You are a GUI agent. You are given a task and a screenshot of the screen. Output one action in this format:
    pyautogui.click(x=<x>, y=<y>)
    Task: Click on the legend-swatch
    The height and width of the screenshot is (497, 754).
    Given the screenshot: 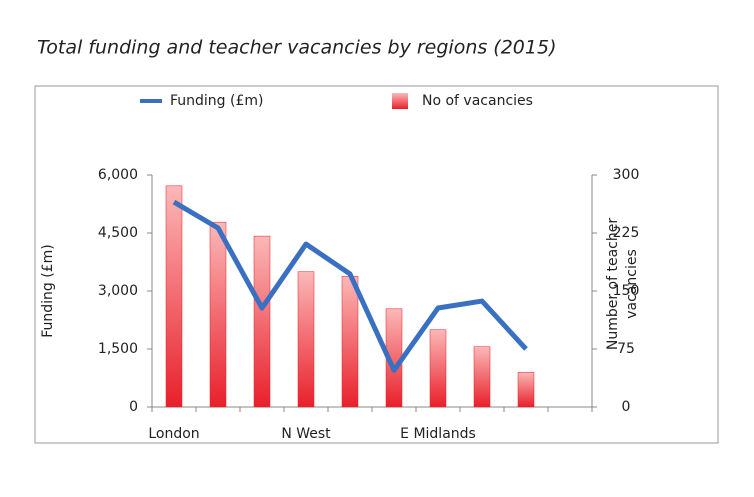 What is the action you would take?
    pyautogui.click(x=400, y=101)
    